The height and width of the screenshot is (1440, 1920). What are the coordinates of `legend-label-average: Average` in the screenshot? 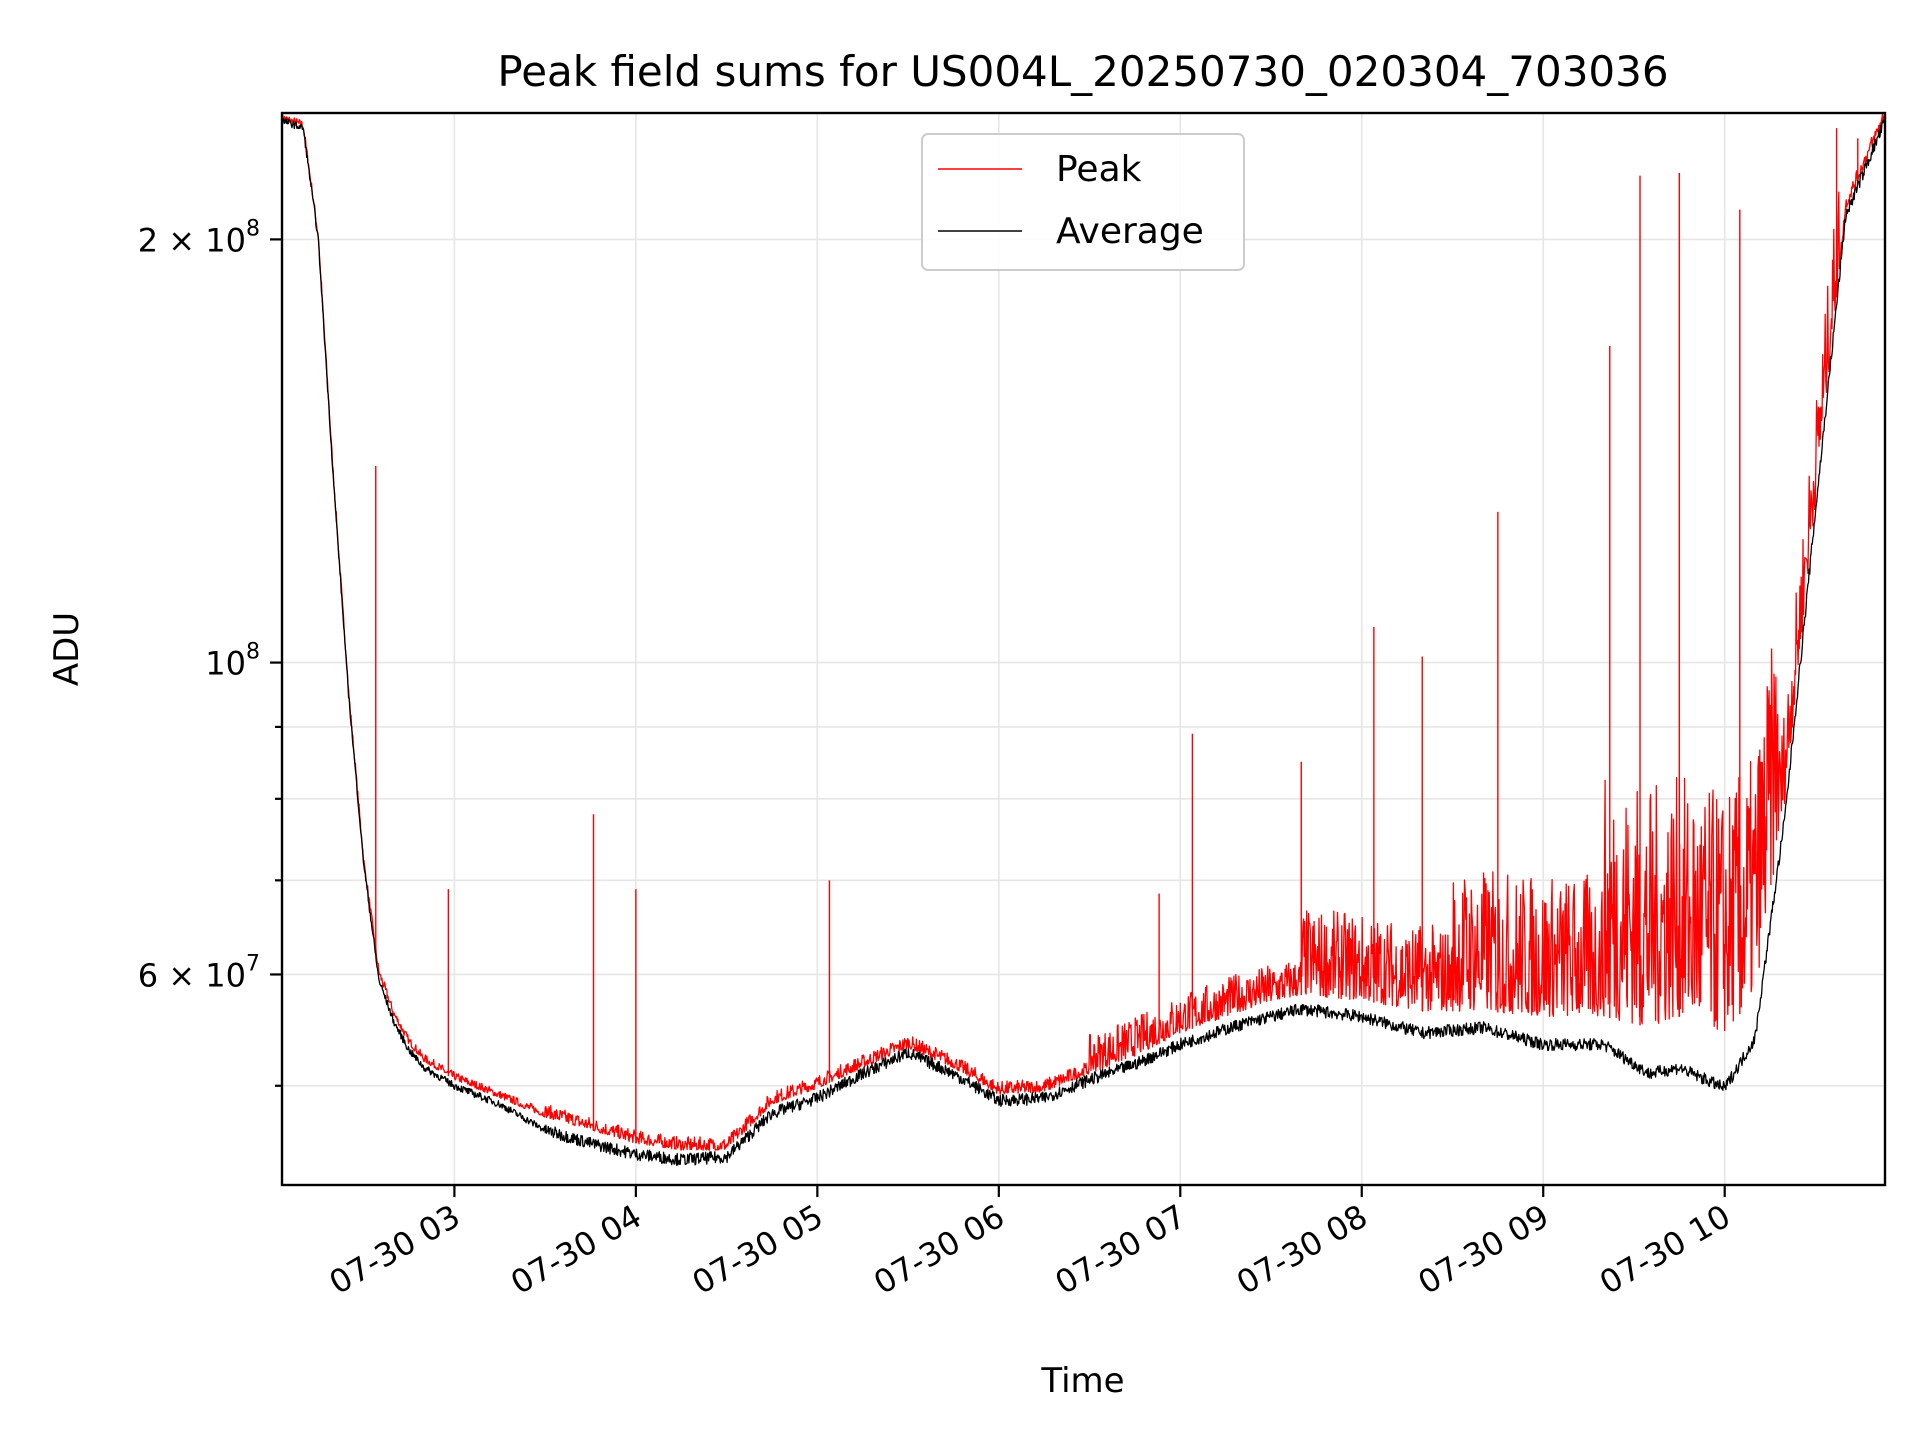 It's located at (1130, 231).